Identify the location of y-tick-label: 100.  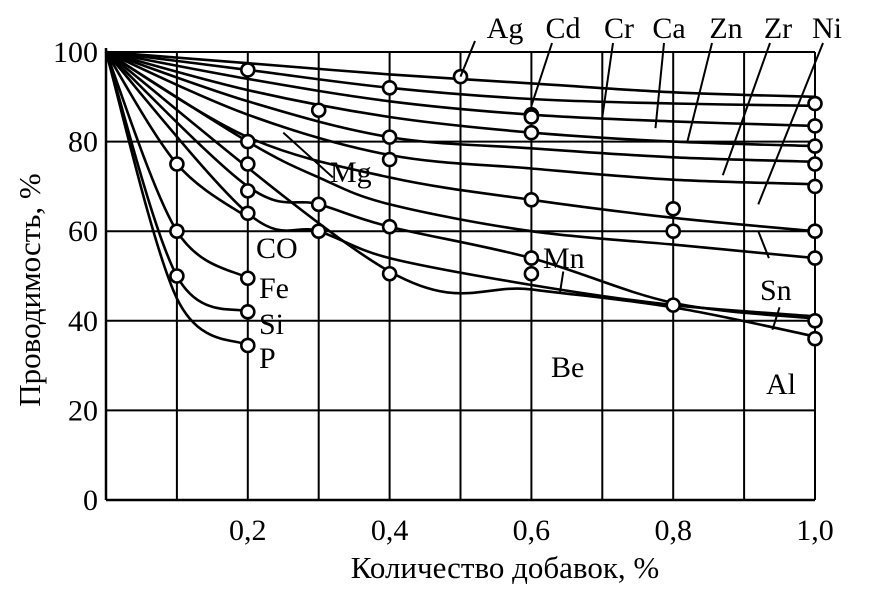
(75, 52).